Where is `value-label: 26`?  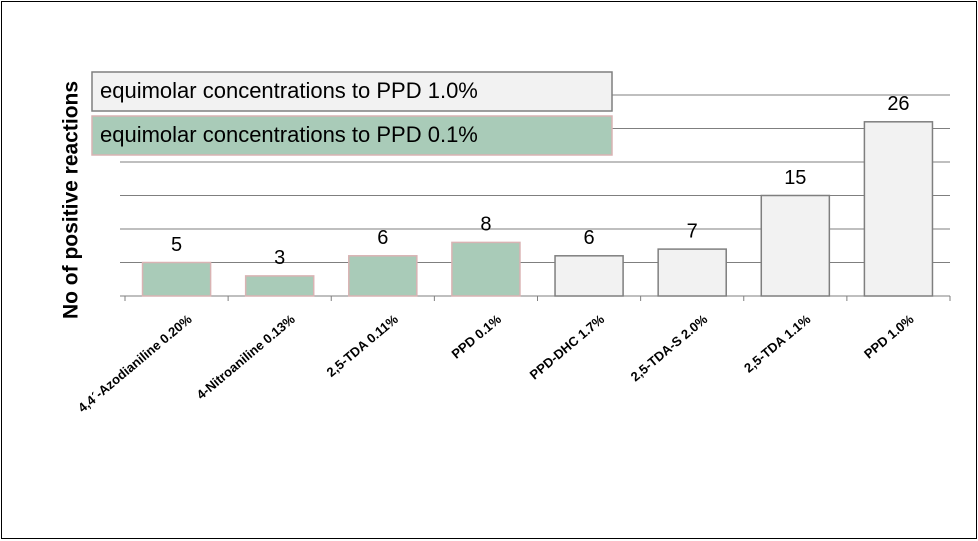 value-label: 26 is located at coordinates (898, 104).